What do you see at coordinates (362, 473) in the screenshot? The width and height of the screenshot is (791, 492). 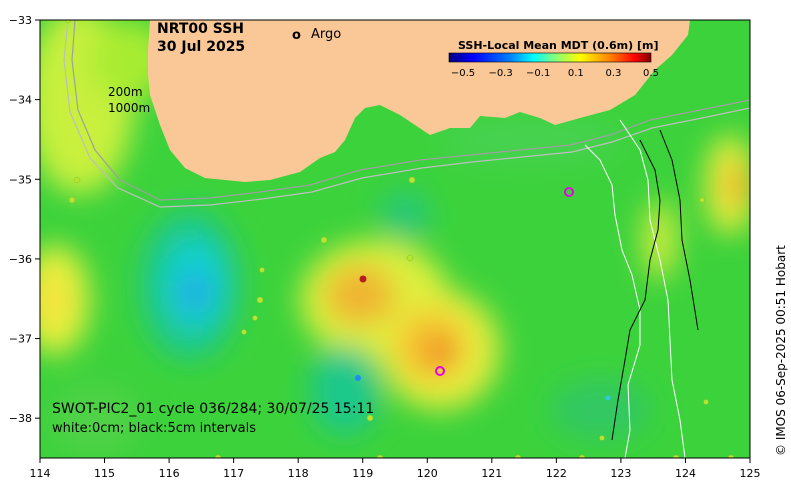 I see `x-tick-label: 119` at bounding box center [362, 473].